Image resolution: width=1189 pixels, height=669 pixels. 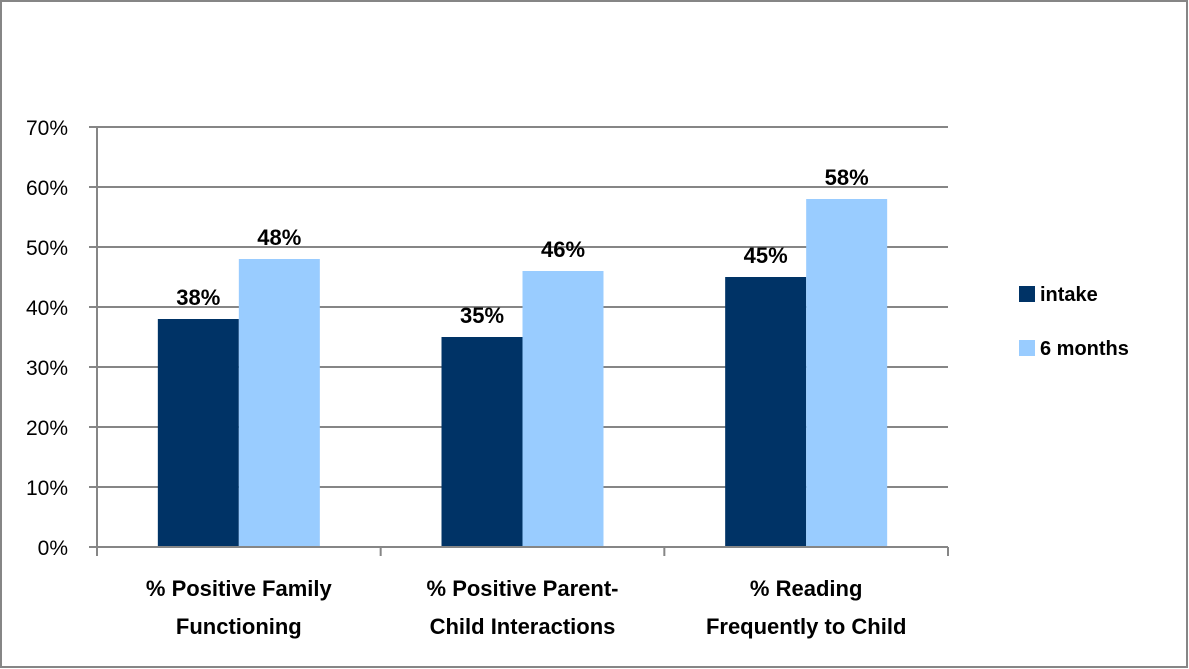 What do you see at coordinates (523, 588) in the screenshot?
I see `category-label: % Positive Parent-` at bounding box center [523, 588].